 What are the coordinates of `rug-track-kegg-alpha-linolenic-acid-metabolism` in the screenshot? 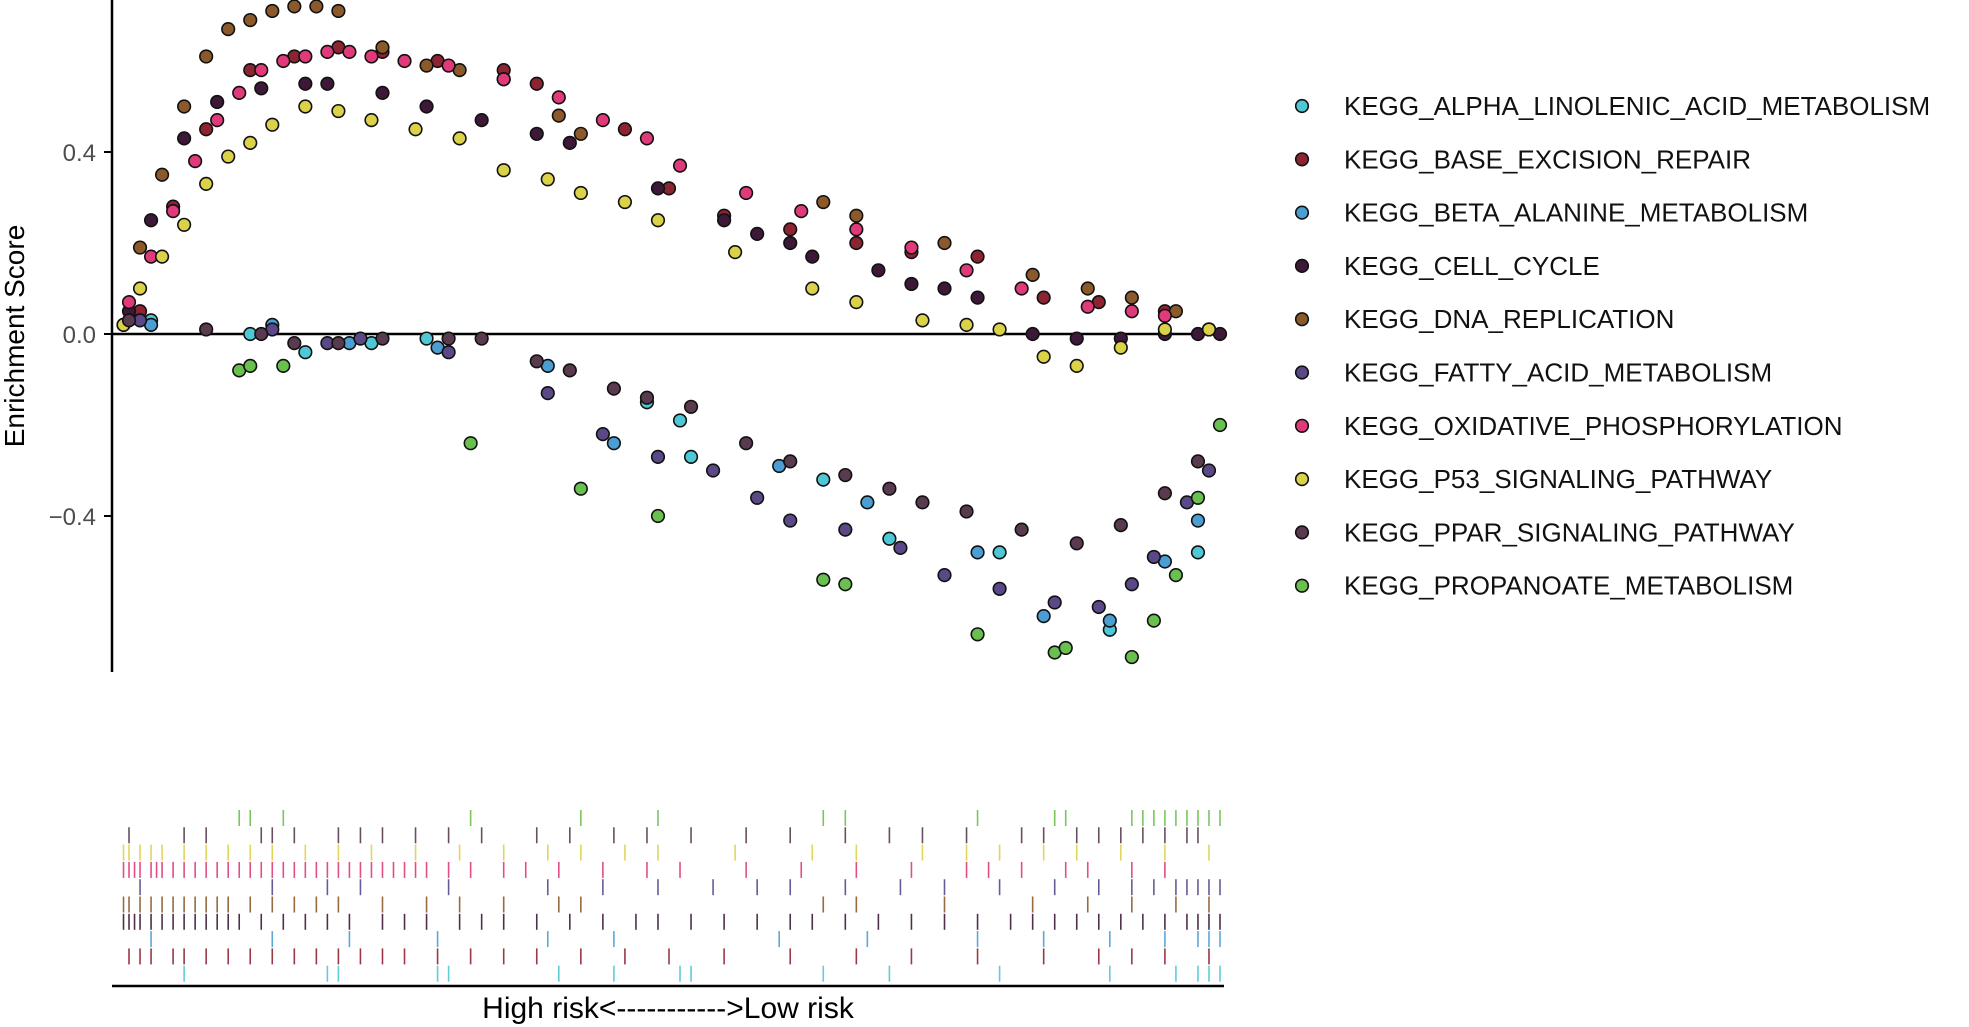 It's located at (702, 973).